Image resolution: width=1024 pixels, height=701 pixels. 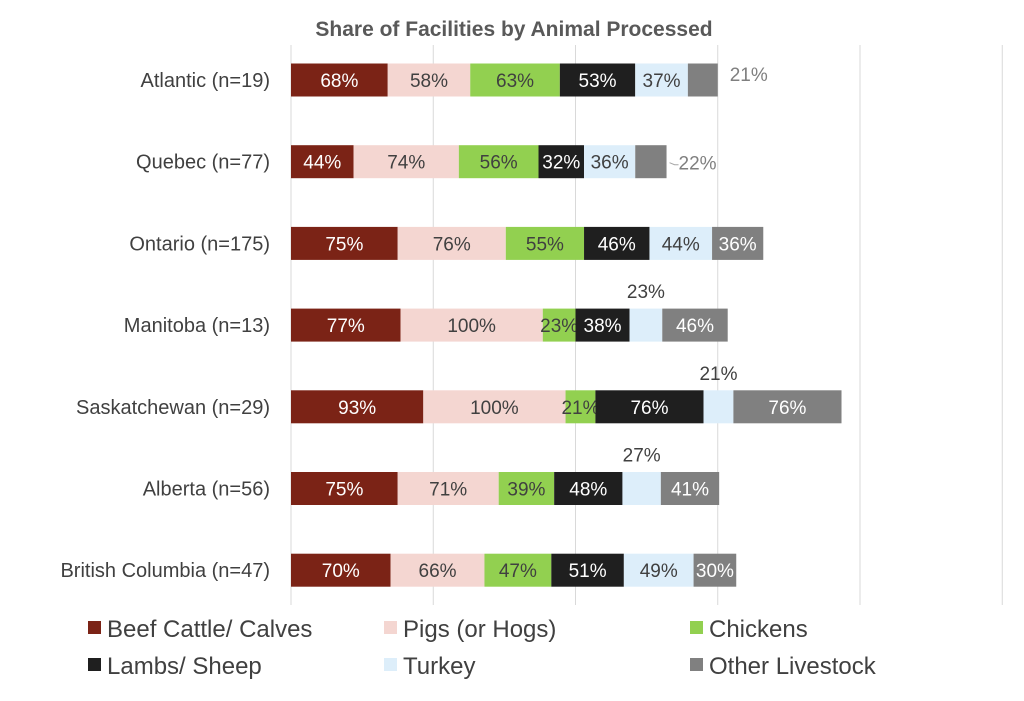 I want to click on data-label: 74%, so click(x=406, y=163).